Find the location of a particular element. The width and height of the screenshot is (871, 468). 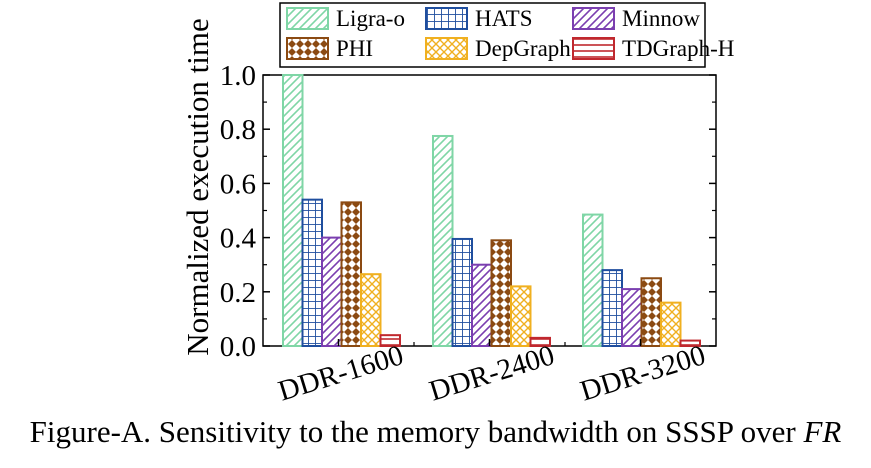

legend-box is located at coordinates (492, 35).